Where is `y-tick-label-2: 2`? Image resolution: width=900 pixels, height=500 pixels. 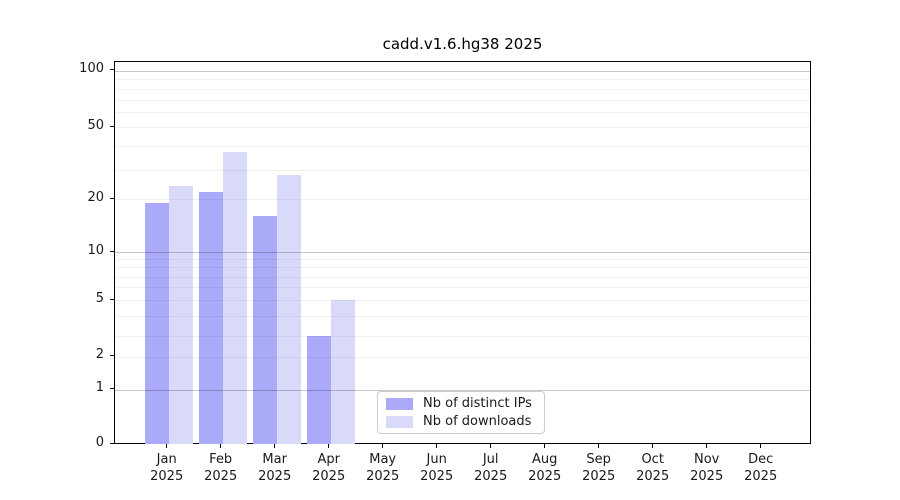 y-tick-label-2: 2 is located at coordinates (99, 354).